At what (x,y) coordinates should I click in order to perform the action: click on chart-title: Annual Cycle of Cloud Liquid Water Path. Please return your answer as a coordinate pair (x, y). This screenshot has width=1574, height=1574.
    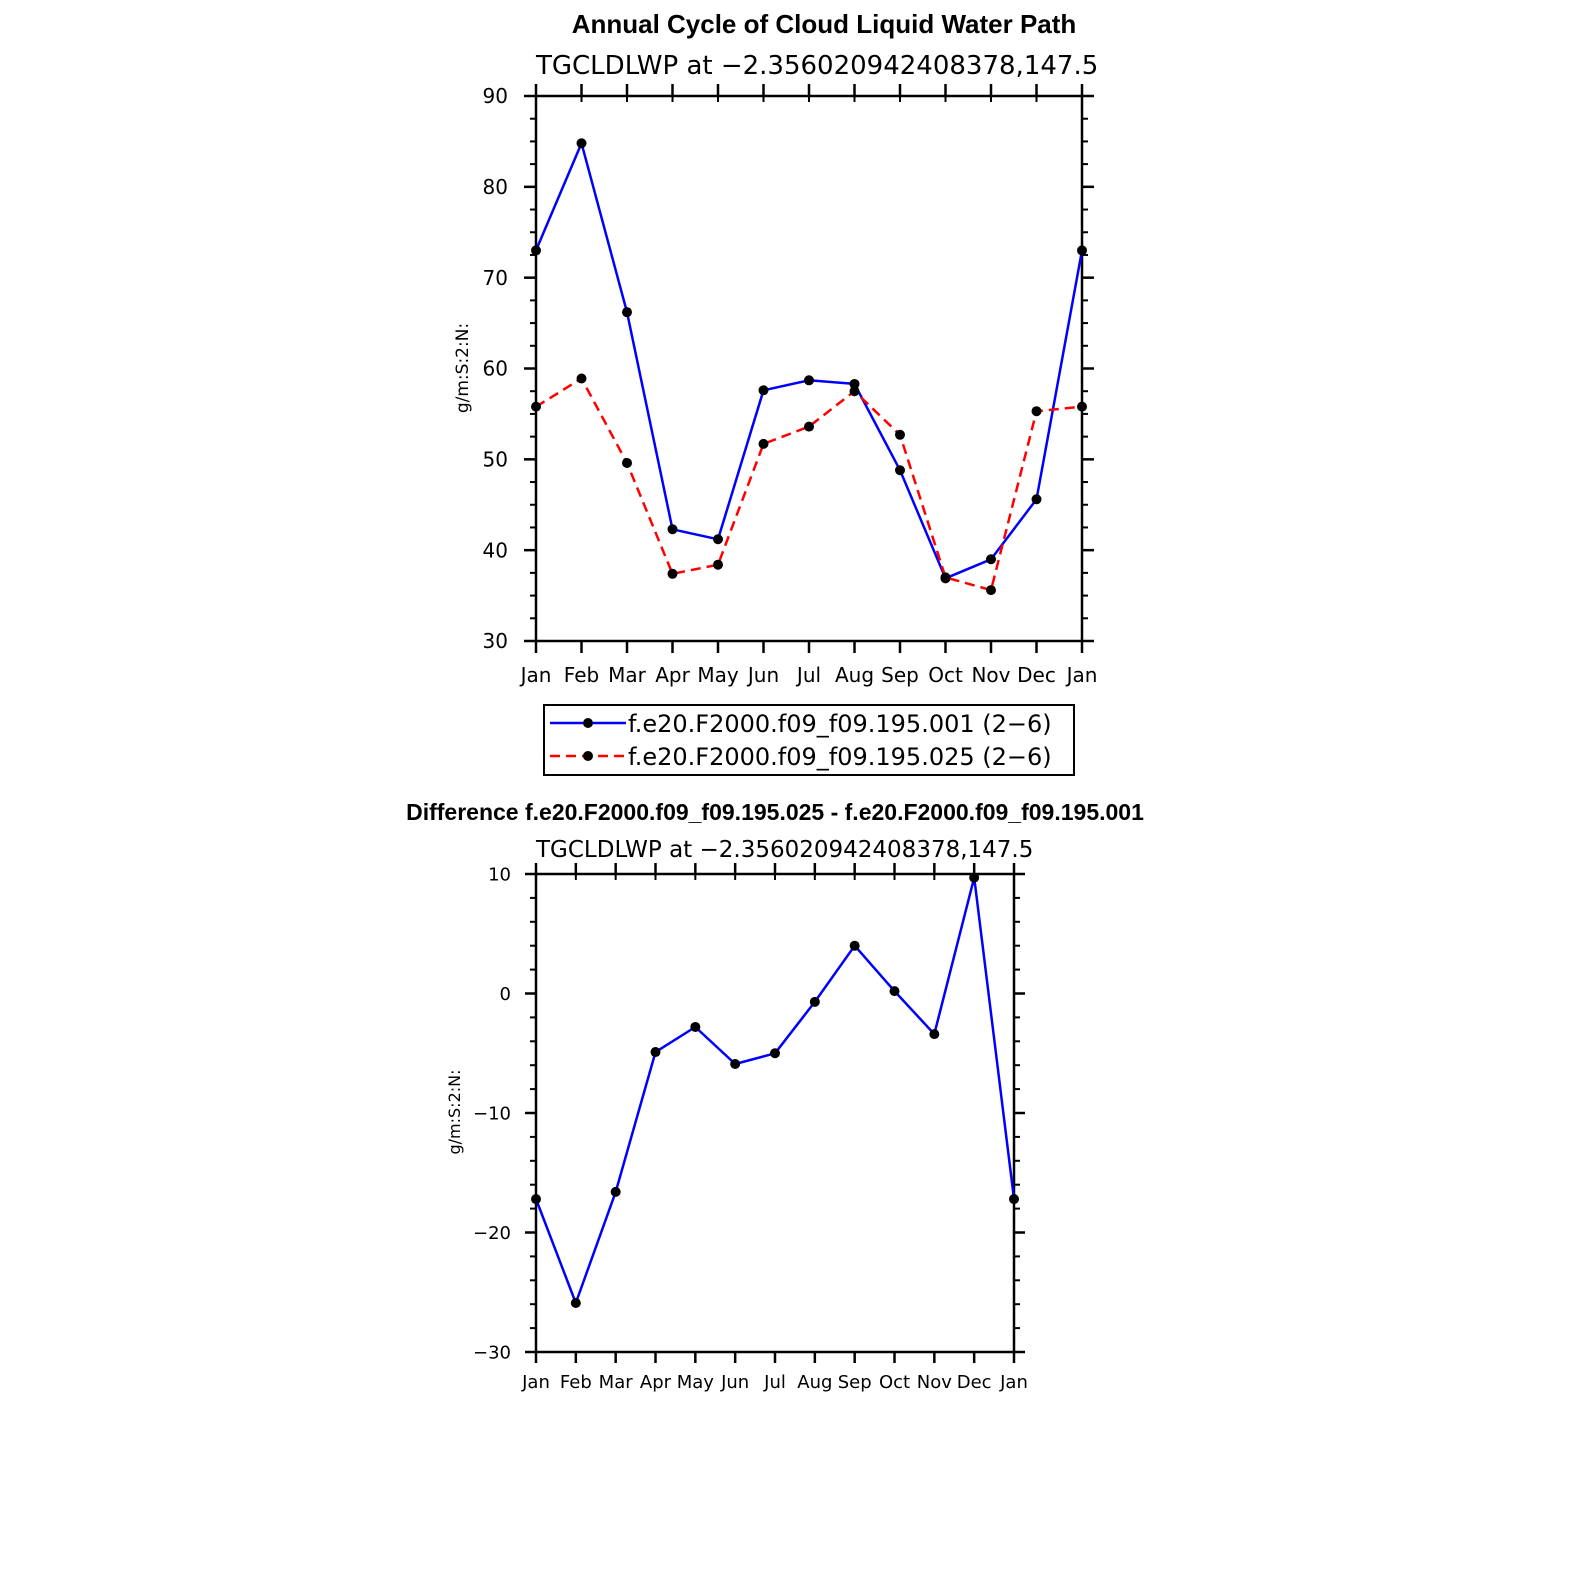
    Looking at the image, I should click on (824, 24).